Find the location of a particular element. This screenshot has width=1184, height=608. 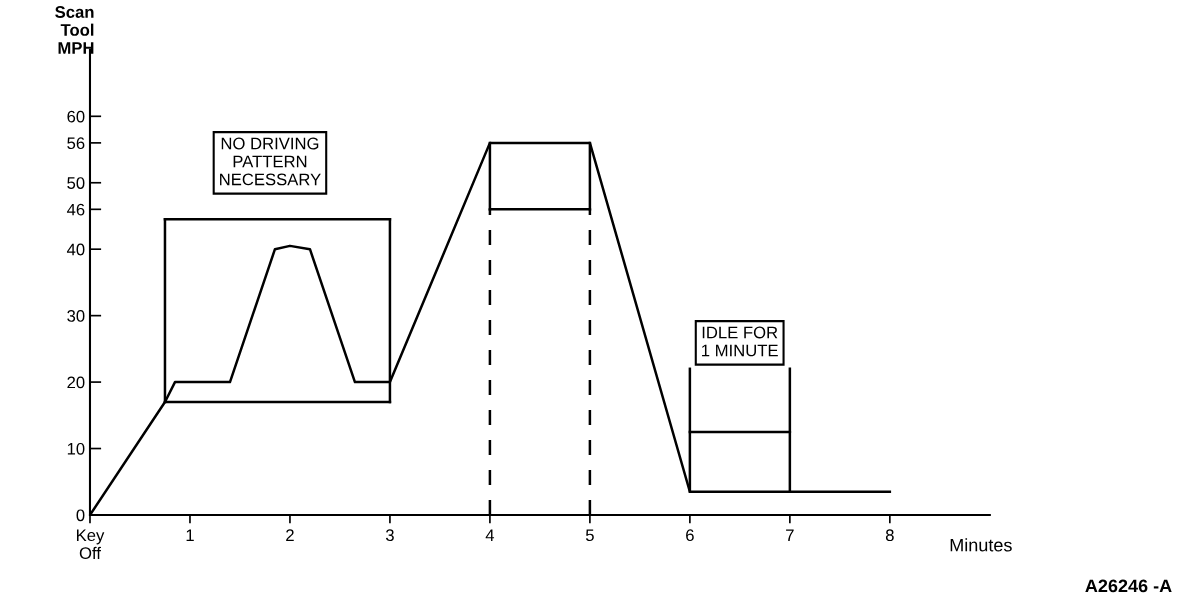

y-tick-label: 60 is located at coordinates (76, 116).